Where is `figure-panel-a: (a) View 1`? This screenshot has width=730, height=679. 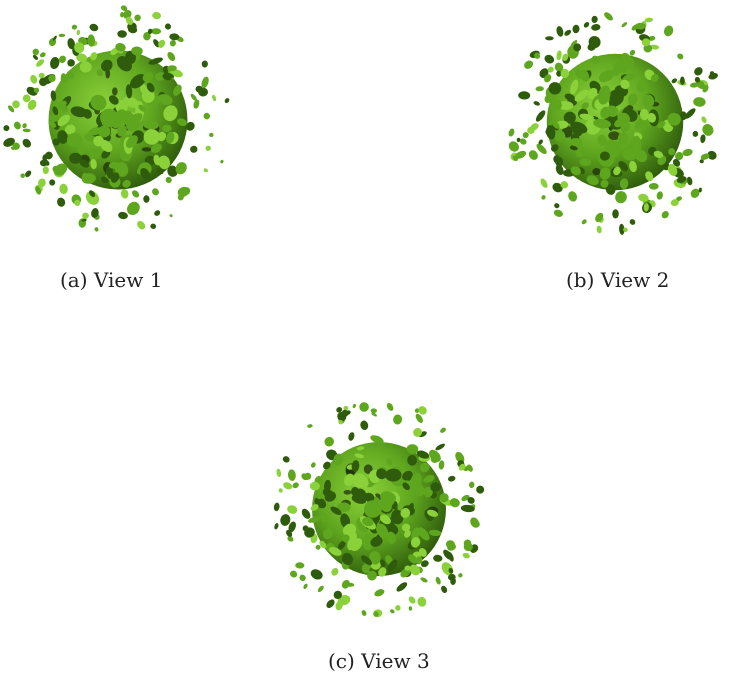
figure-panel-a: (a) View 1 is located at coordinates (120, 150).